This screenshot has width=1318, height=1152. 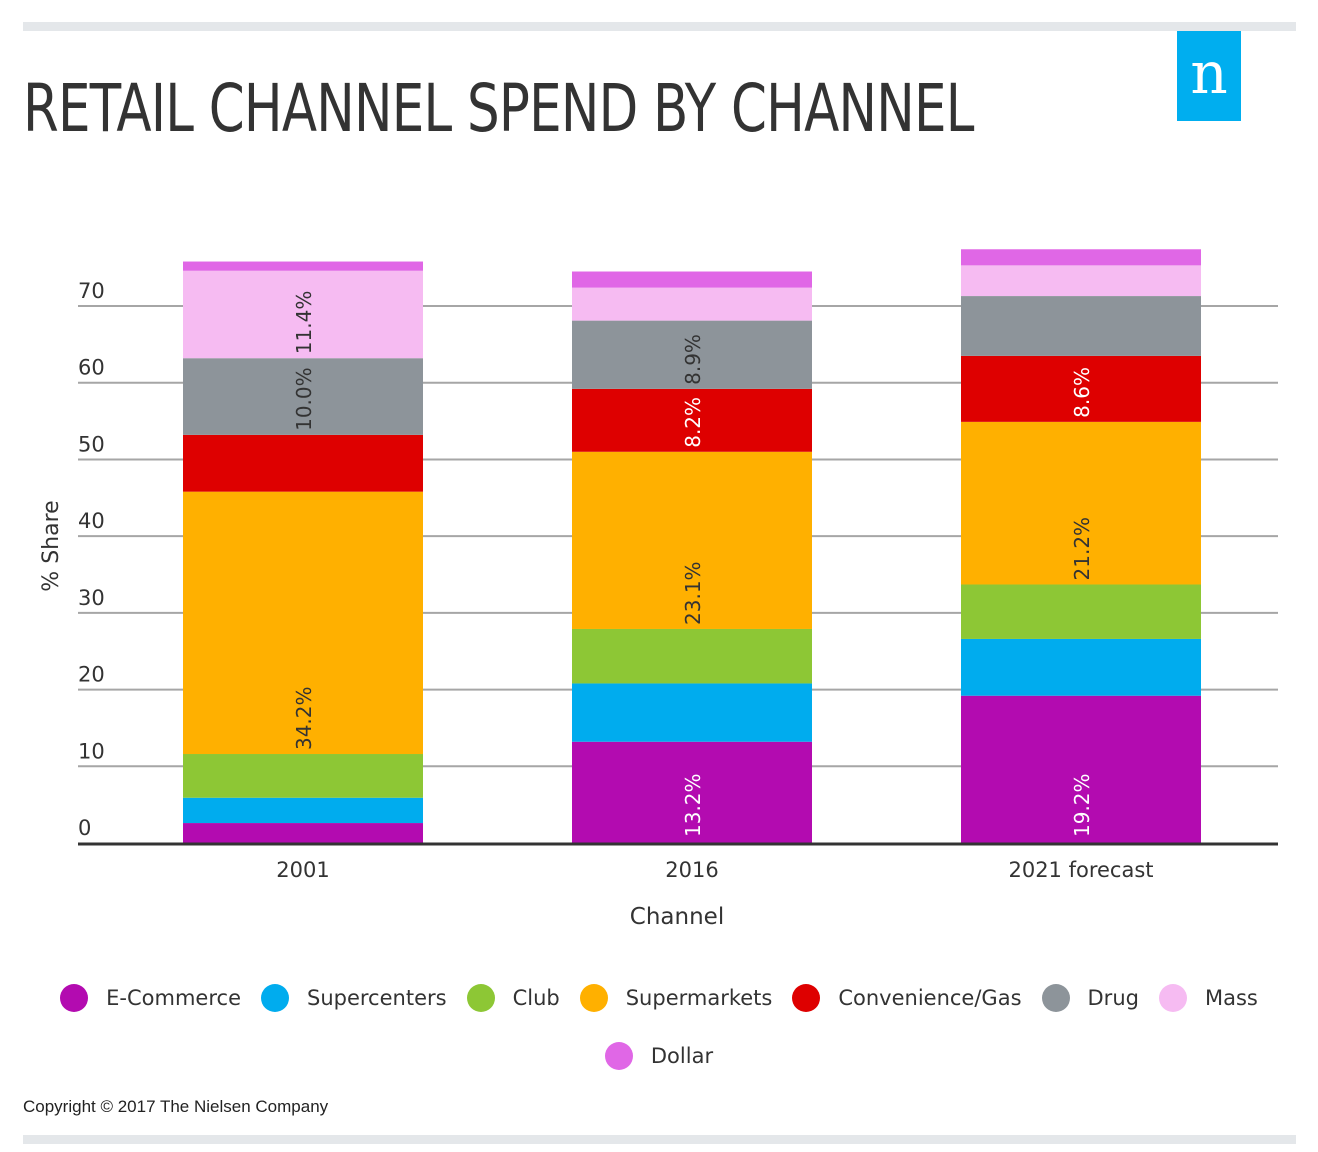 I want to click on data-label: 21.2%, so click(x=1082, y=549).